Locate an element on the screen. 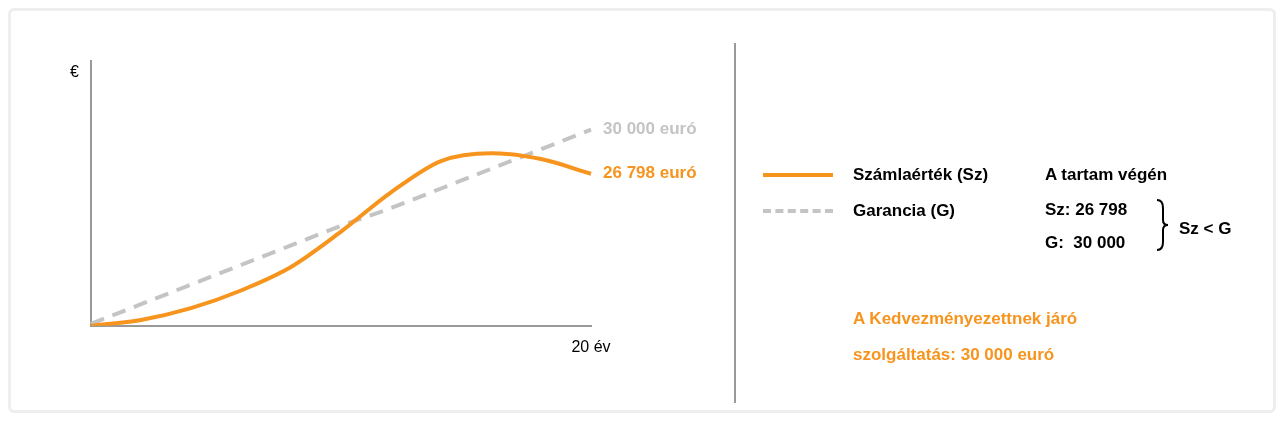 The height and width of the screenshot is (421, 1284). text: A tartam végén is located at coordinates (1106, 175).